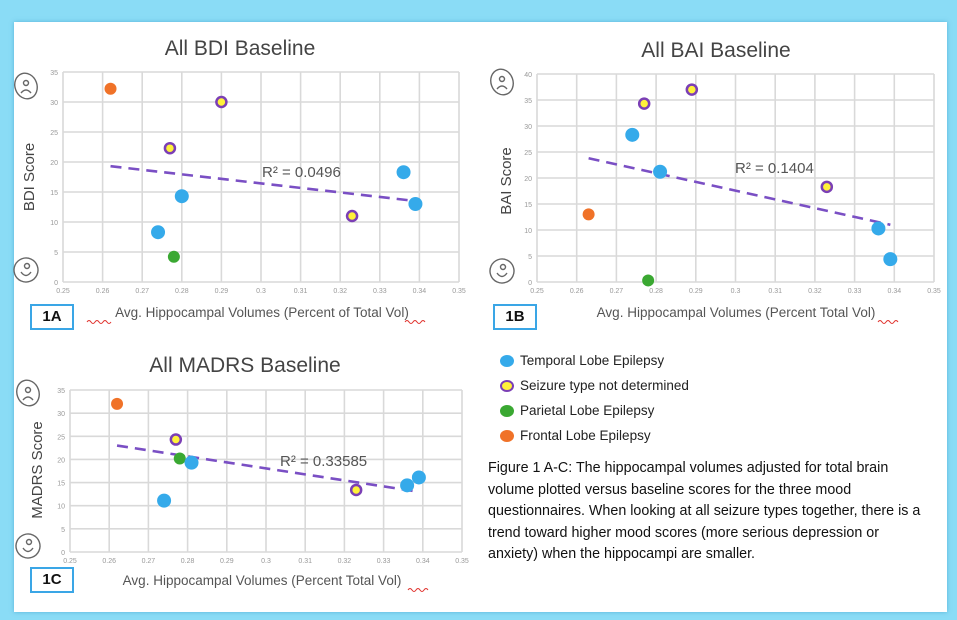 Image resolution: width=957 pixels, height=620 pixels. I want to click on legend-item-frontal: Frontal Lobe Epilepsy, so click(594, 435).